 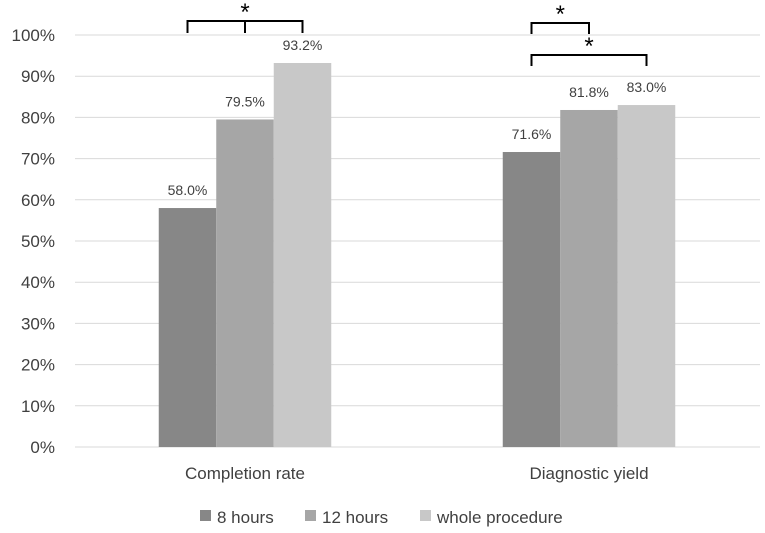 What do you see at coordinates (532, 134) in the screenshot?
I see `data-label: 71.6%` at bounding box center [532, 134].